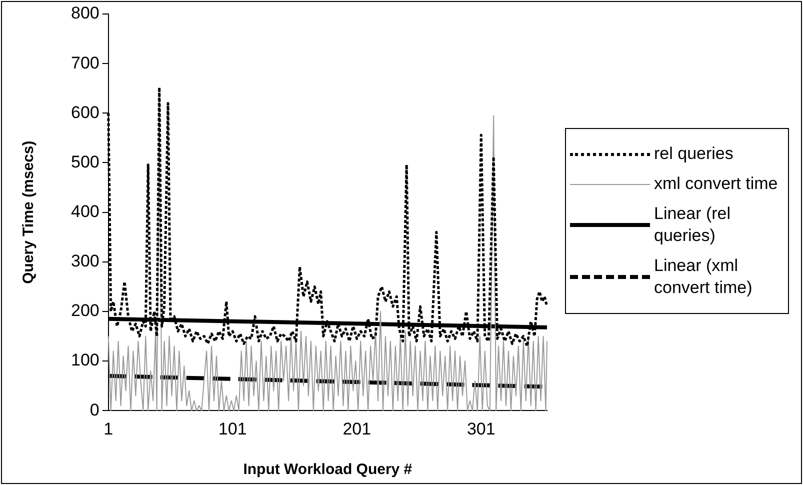  Describe the element at coordinates (716, 184) in the screenshot. I see `legend-label: xml convert time` at that location.